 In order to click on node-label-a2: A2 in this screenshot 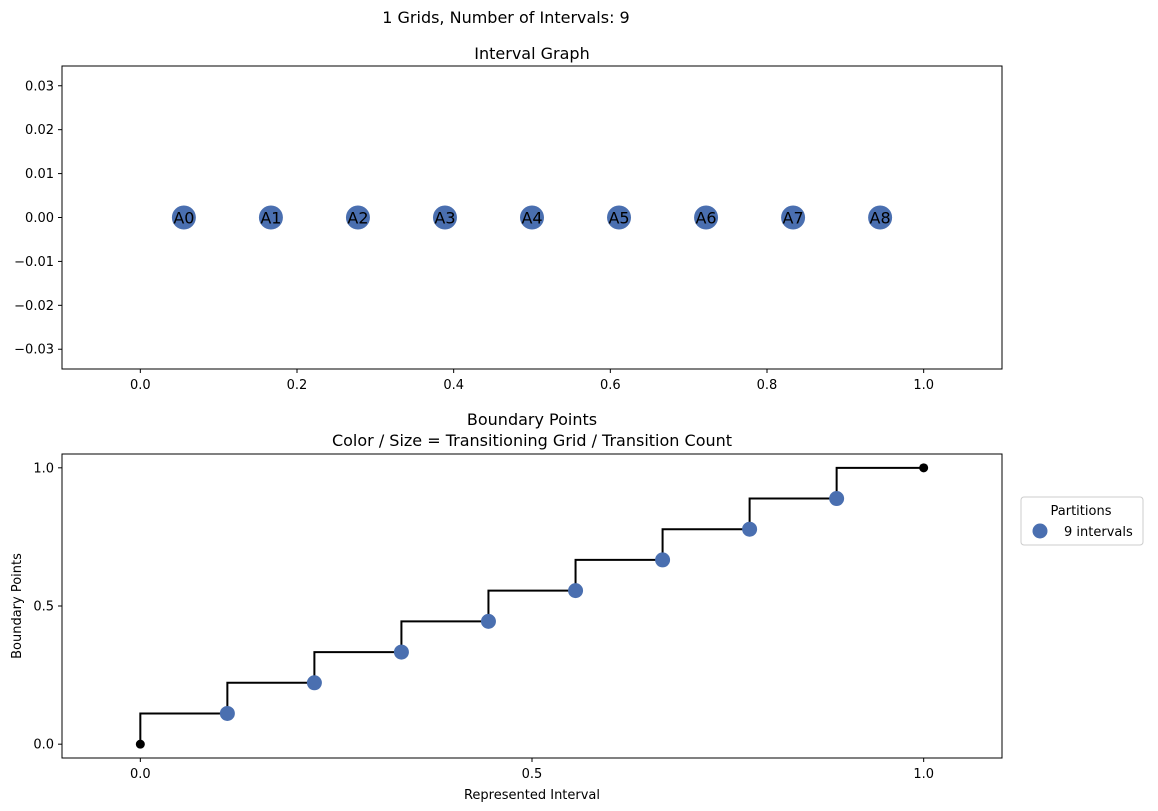, I will do `click(357, 218)`.